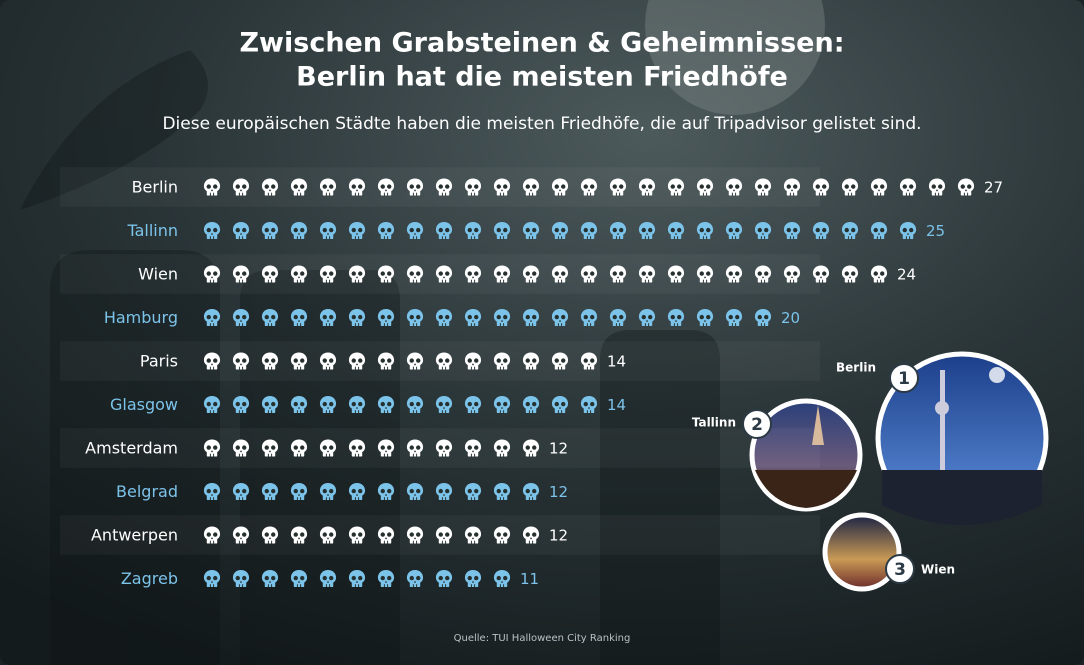 This screenshot has width=1084, height=665. What do you see at coordinates (935, 231) in the screenshot?
I see `value-label: 25` at bounding box center [935, 231].